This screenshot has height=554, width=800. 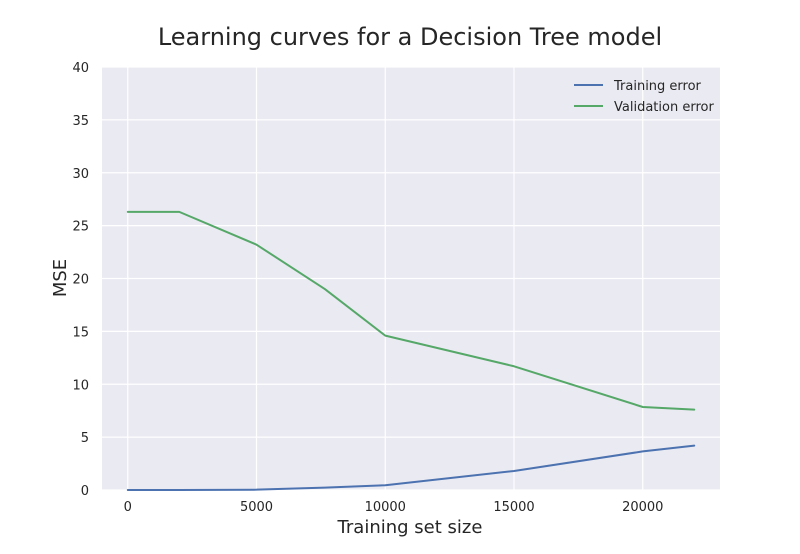 What do you see at coordinates (80, 385) in the screenshot?
I see `y-tick-label: 10` at bounding box center [80, 385].